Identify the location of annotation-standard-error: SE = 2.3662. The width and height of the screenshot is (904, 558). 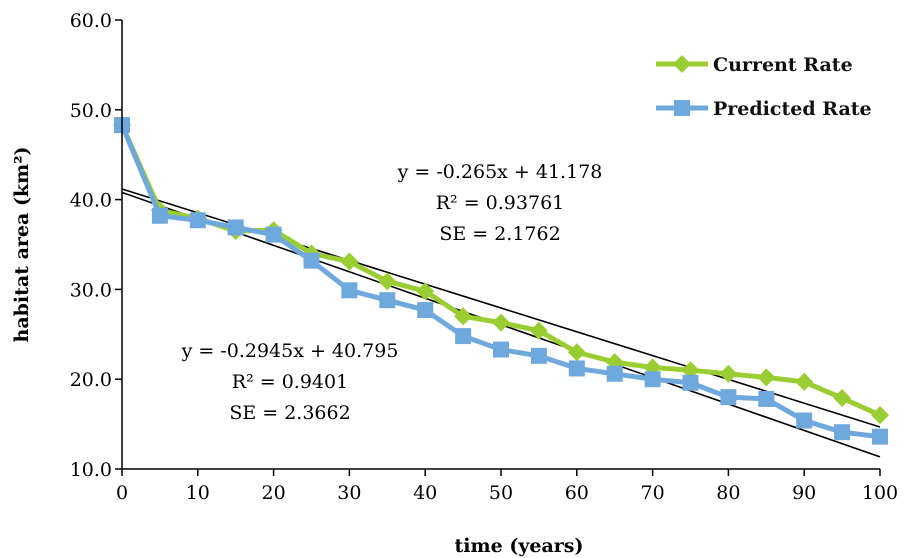
(289, 413).